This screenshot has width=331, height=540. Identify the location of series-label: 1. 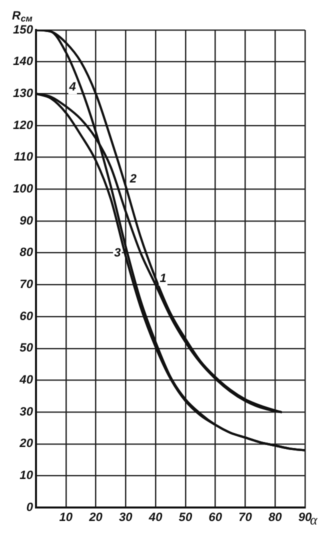
(163, 278).